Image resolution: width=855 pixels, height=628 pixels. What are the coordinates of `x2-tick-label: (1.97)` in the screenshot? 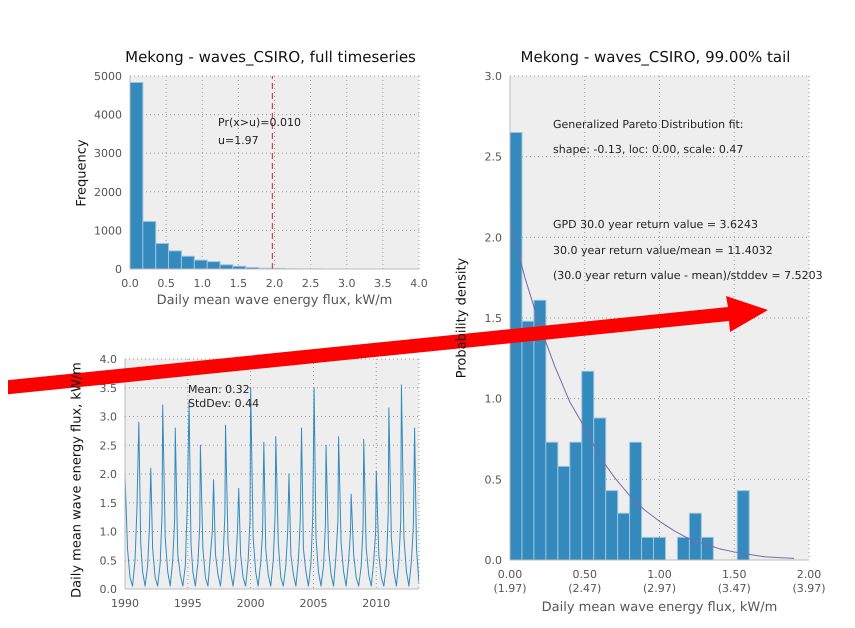 It's located at (510, 588).